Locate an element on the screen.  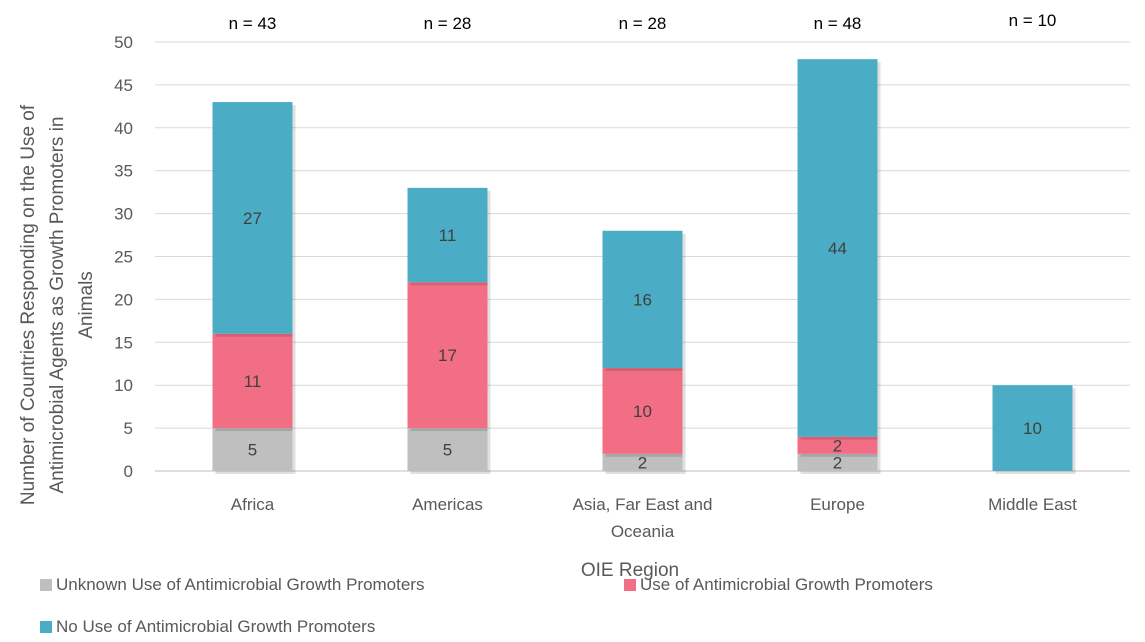
category-label-line: Asia, Far East and is located at coordinates (643, 504).